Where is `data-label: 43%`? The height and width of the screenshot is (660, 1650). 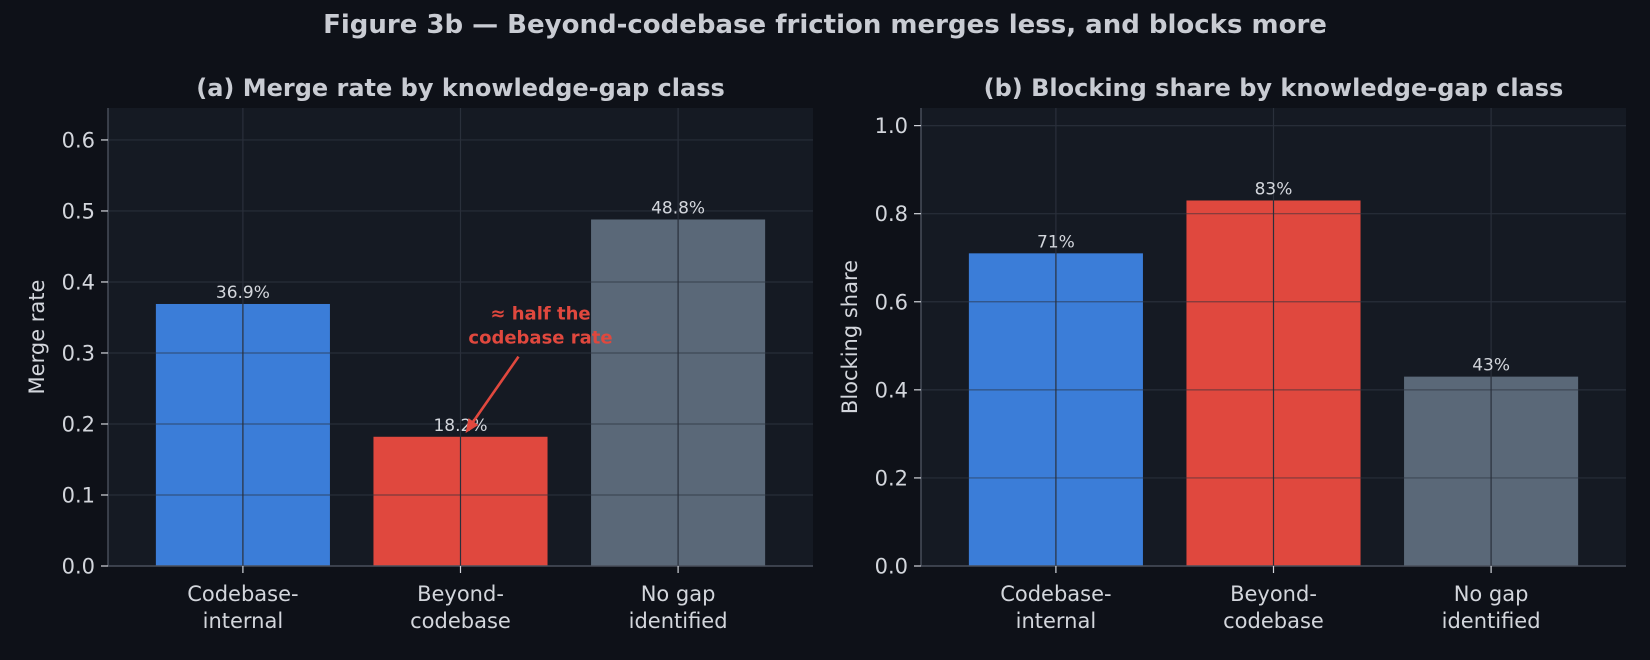
data-label: 43% is located at coordinates (1491, 366).